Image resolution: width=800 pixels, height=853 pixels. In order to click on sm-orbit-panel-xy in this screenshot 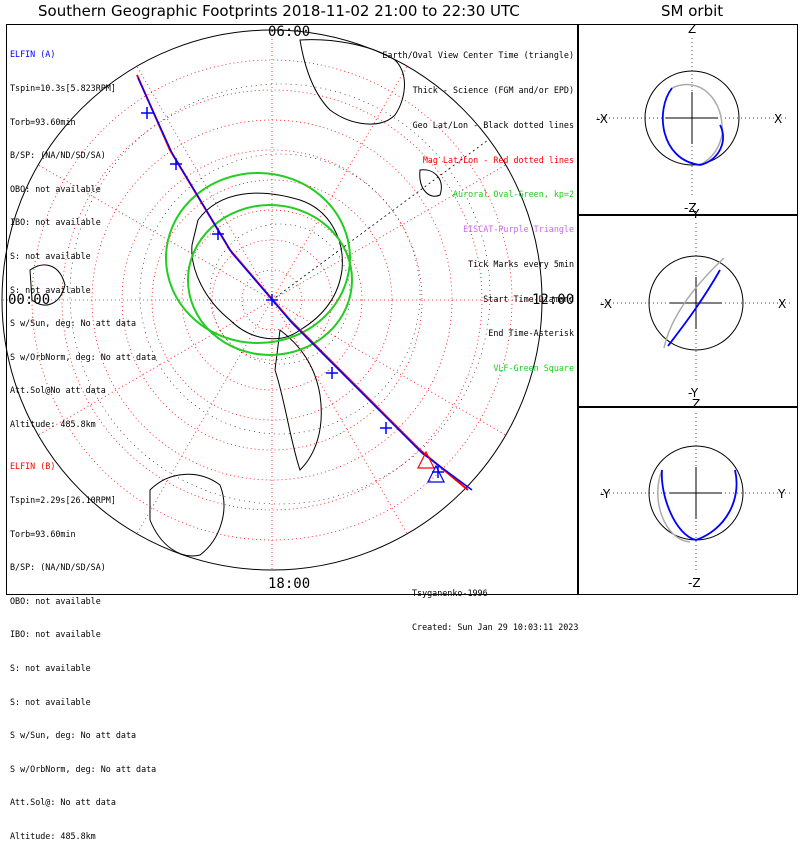, I will do `click(688, 311)`.